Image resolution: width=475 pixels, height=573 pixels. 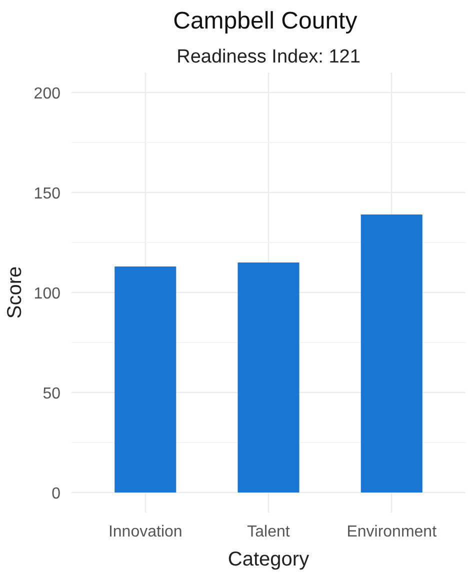 I want to click on y-tick-label: 0, so click(x=56, y=494).